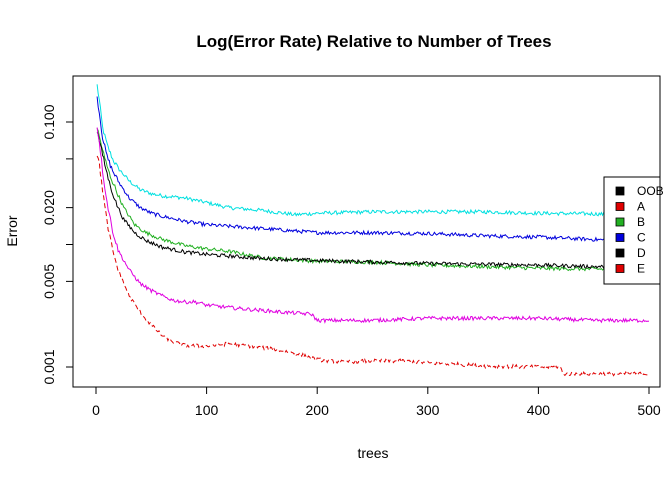 The width and height of the screenshot is (672, 480). What do you see at coordinates (641, 238) in the screenshot?
I see `legend-label: C` at bounding box center [641, 238].